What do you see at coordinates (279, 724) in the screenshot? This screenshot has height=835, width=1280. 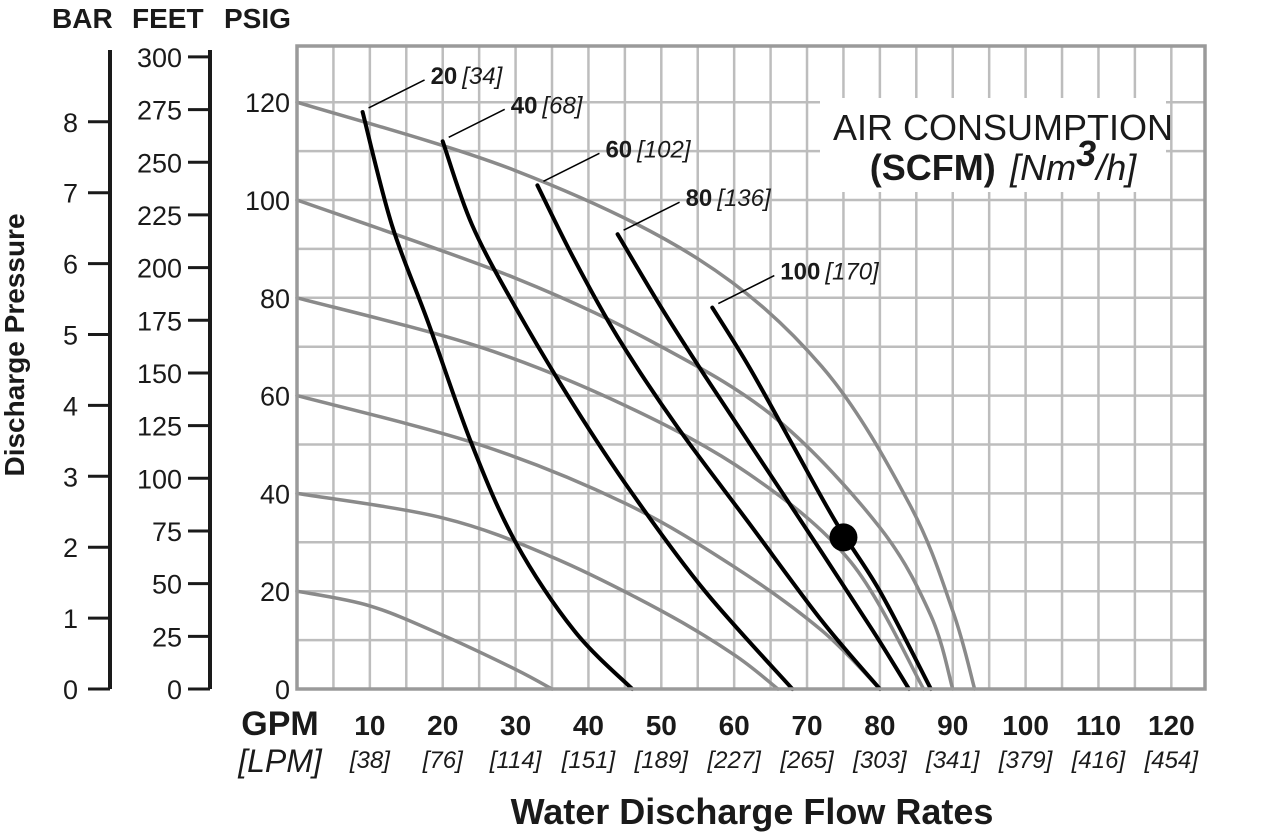 I see `x-unit-gpm: GPM` at bounding box center [279, 724].